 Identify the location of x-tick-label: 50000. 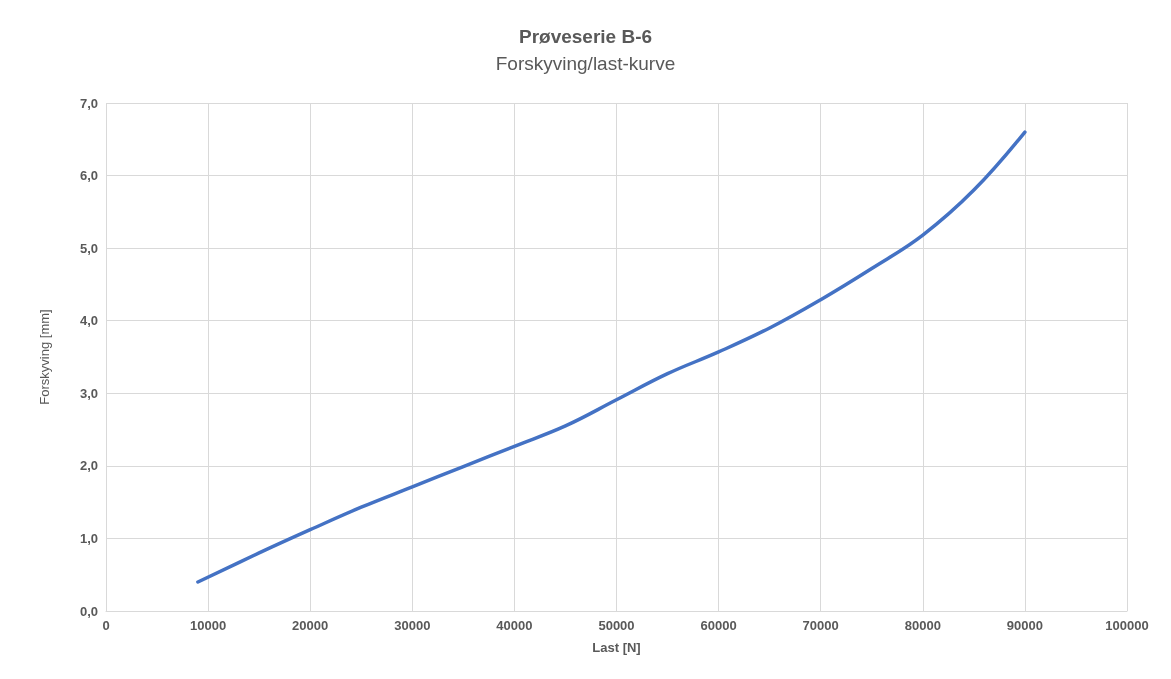
(616, 625).